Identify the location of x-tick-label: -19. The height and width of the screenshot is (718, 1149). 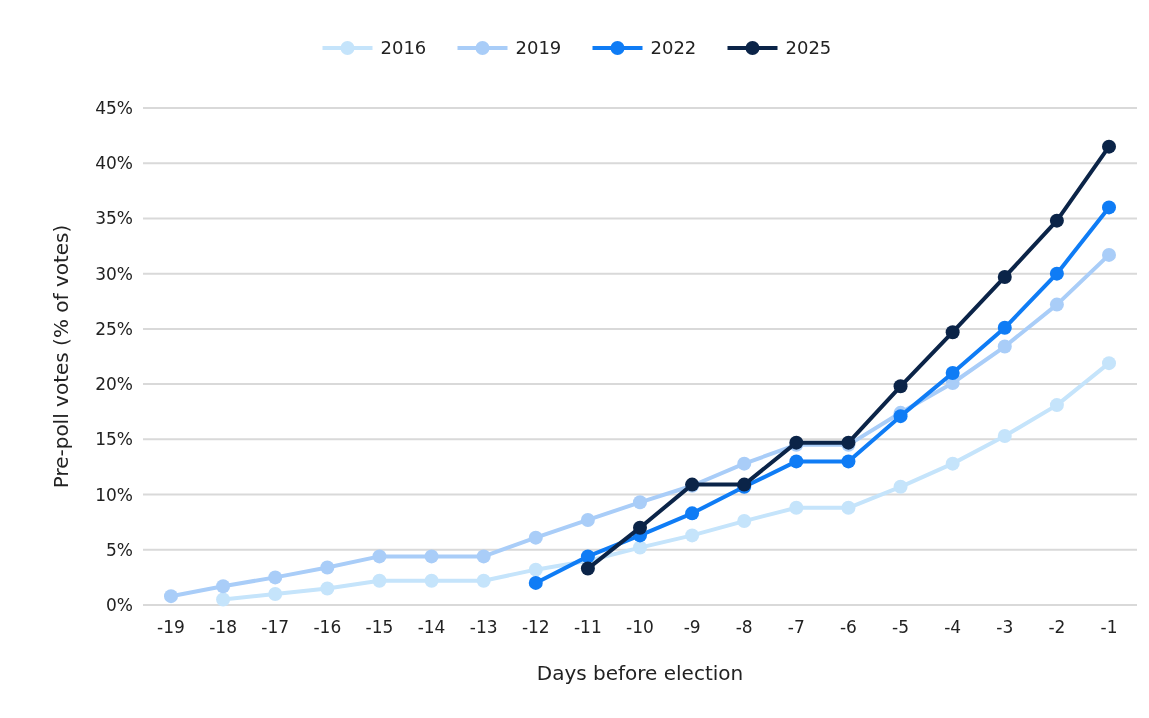
(171, 627).